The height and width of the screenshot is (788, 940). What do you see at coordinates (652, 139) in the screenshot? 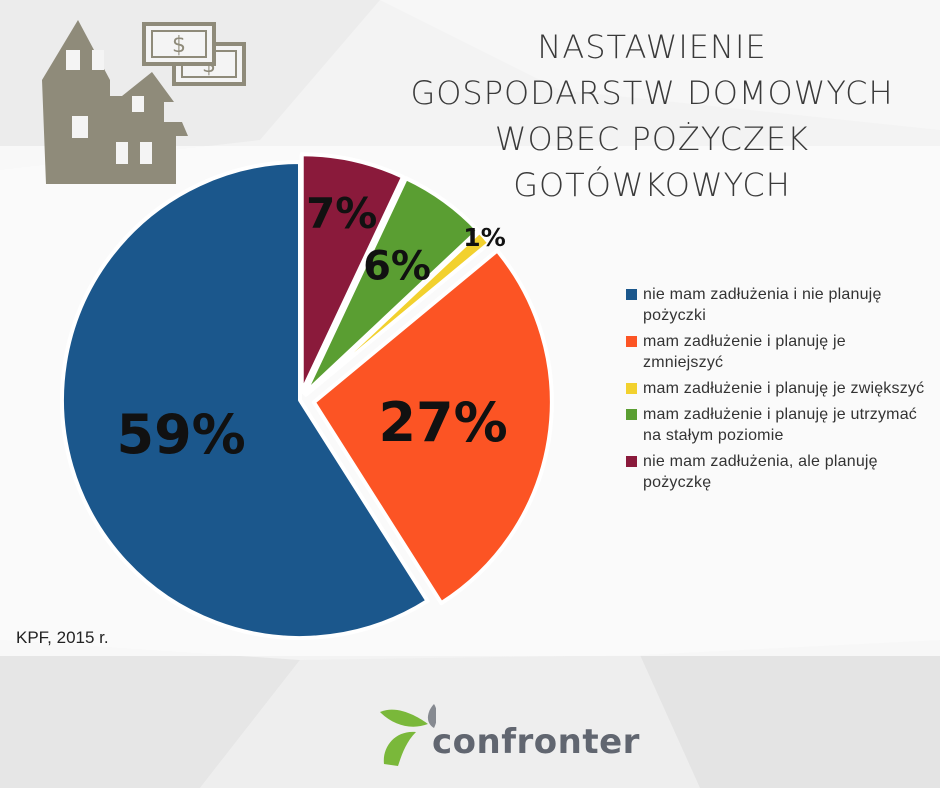
I see `title-line: WOBEC POŻYCZEK` at bounding box center [652, 139].